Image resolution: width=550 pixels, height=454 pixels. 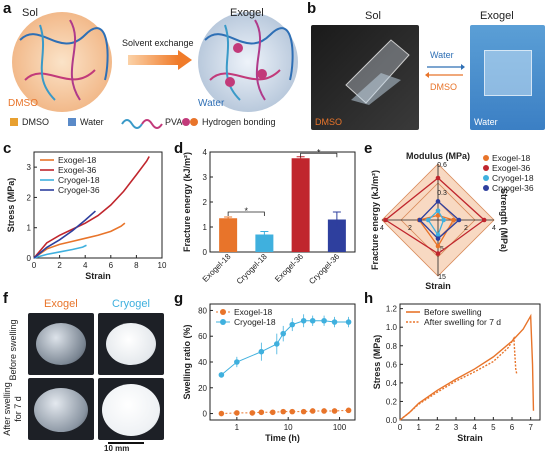 I want to click on legend-label: Cryogel-18, so click(x=513, y=178).